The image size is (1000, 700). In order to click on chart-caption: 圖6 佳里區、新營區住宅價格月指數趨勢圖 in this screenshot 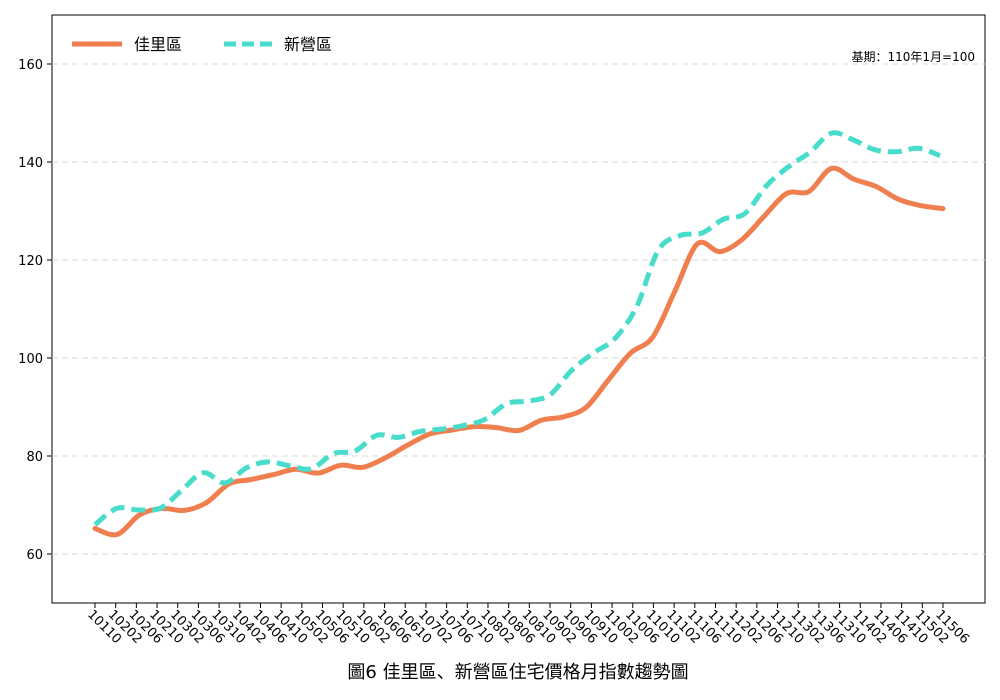, I will do `click(517, 672)`.